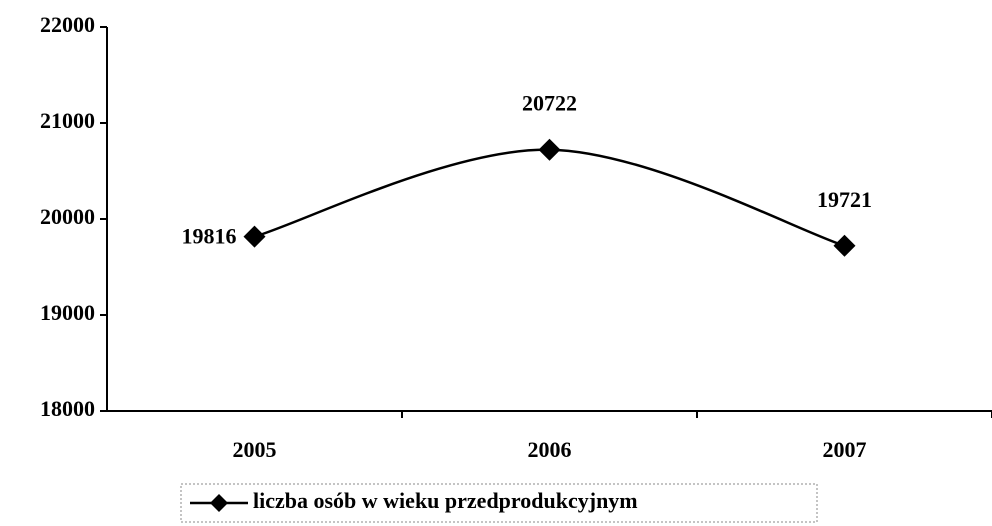 This screenshot has height=526, width=992. Describe the element at coordinates (549, 103) in the screenshot. I see `data-label: 20722` at that location.